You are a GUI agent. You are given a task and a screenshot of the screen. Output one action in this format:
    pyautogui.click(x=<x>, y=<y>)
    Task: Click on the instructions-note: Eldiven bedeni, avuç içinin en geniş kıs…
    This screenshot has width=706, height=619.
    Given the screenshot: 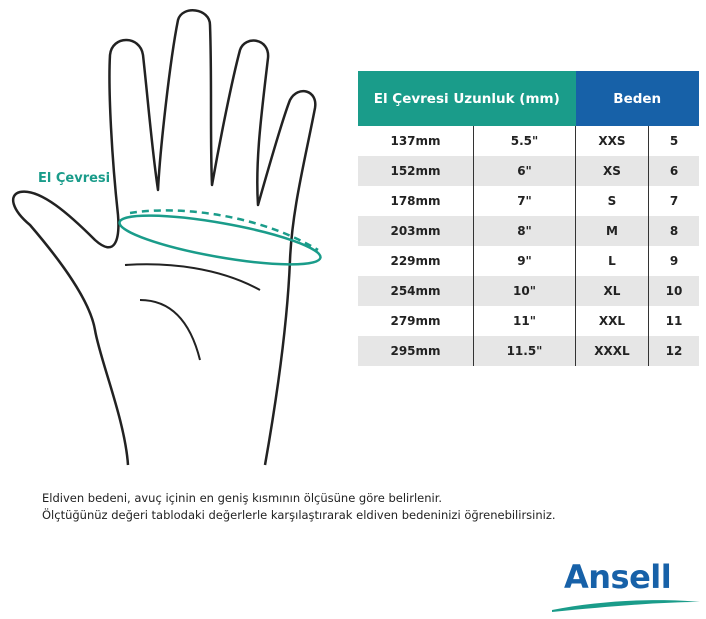 What is the action you would take?
    pyautogui.click(x=299, y=507)
    